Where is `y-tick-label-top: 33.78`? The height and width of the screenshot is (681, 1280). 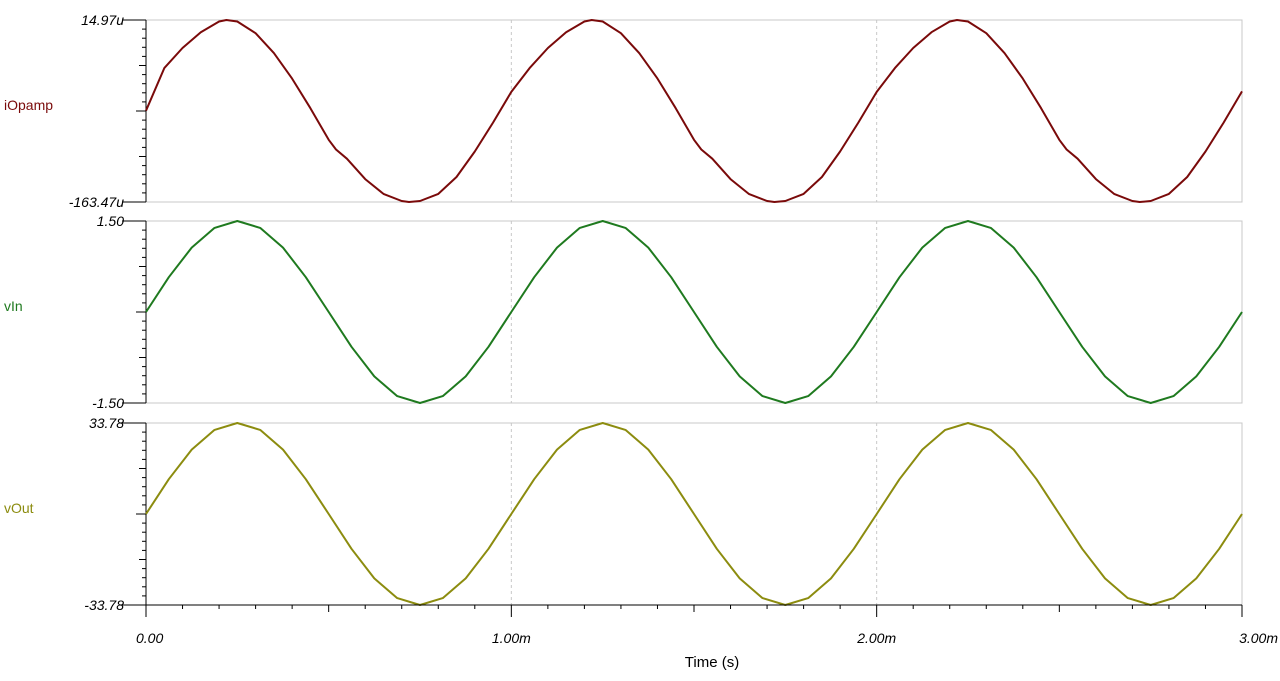 y-tick-label-top: 33.78 is located at coordinates (106, 423).